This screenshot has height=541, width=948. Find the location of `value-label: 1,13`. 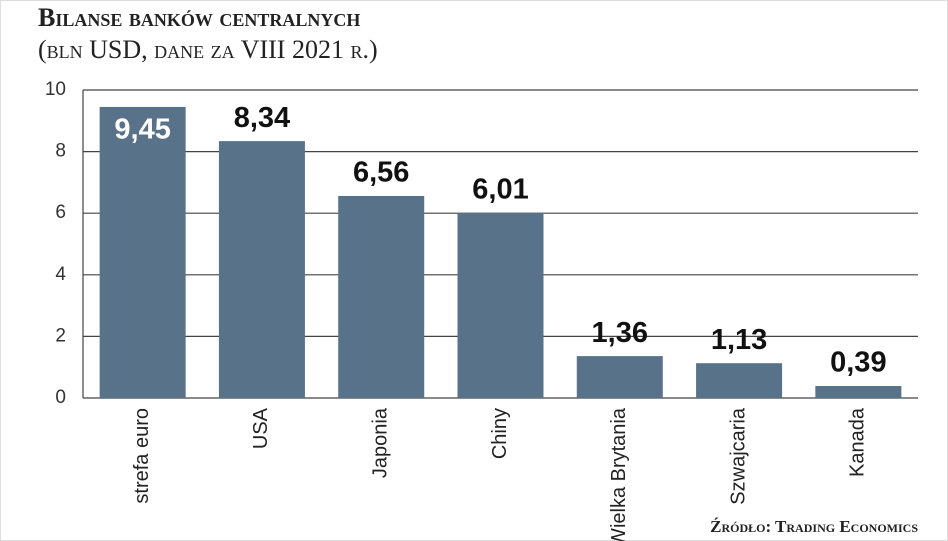

value-label: 1,13 is located at coordinates (739, 340).